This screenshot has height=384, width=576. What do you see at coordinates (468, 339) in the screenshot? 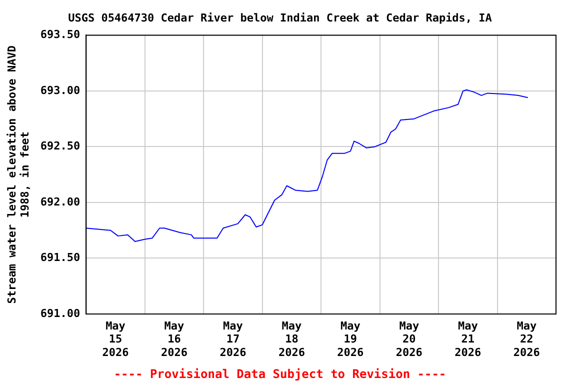
I see `x-tick-label: May 21 2026` at bounding box center [468, 339].